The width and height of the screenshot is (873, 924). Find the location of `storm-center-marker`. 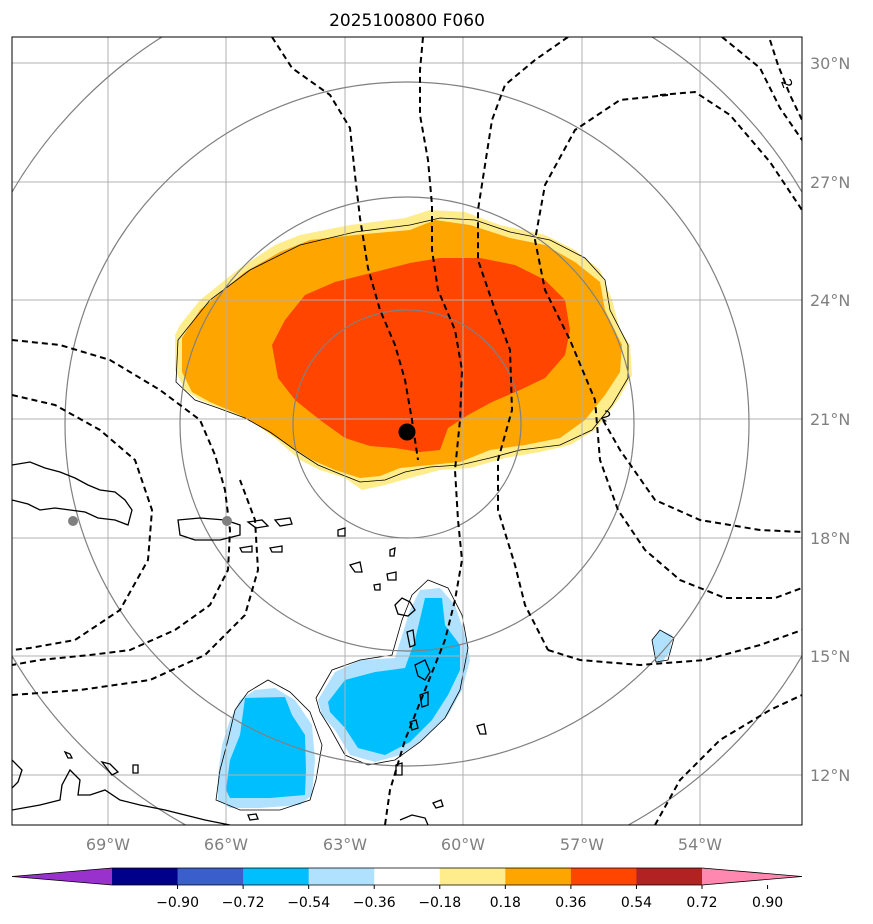

storm-center-marker is located at coordinates (407, 432).